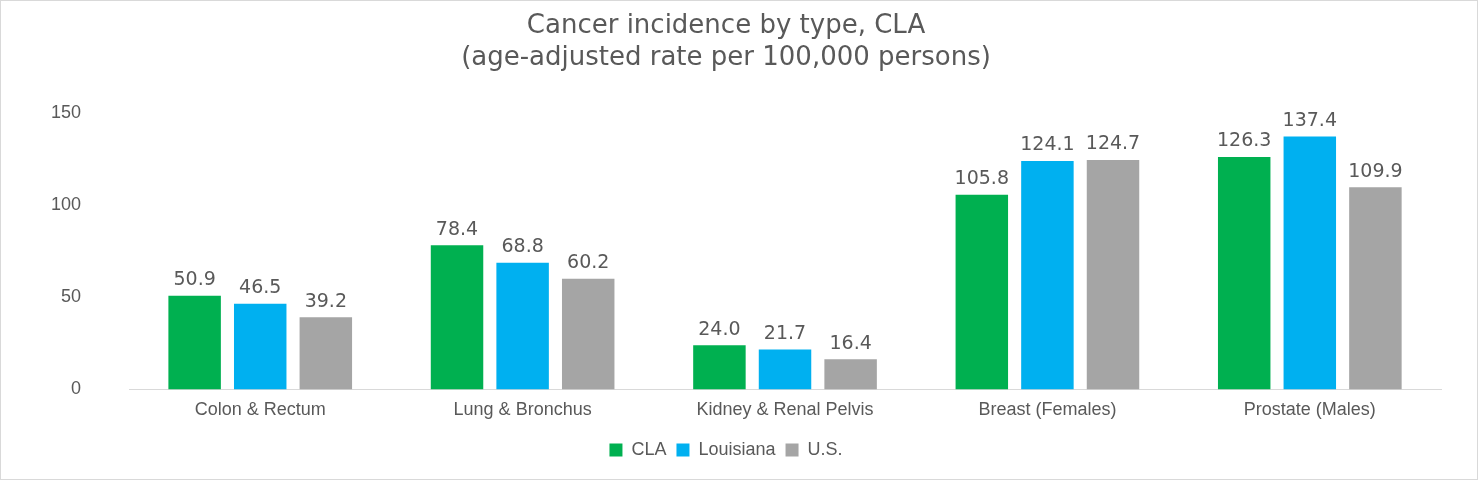 The width and height of the screenshot is (1478, 480). What do you see at coordinates (76, 388) in the screenshot?
I see `y-tick-label: 0` at bounding box center [76, 388].